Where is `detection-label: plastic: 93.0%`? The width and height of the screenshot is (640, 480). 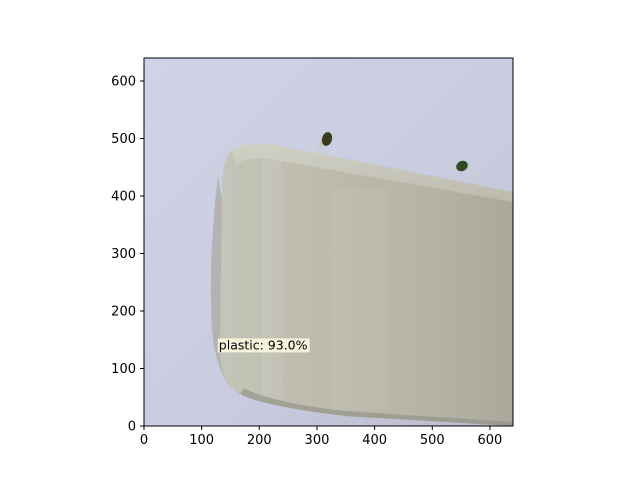
detection-label: plastic: 93.0% is located at coordinates (263, 344).